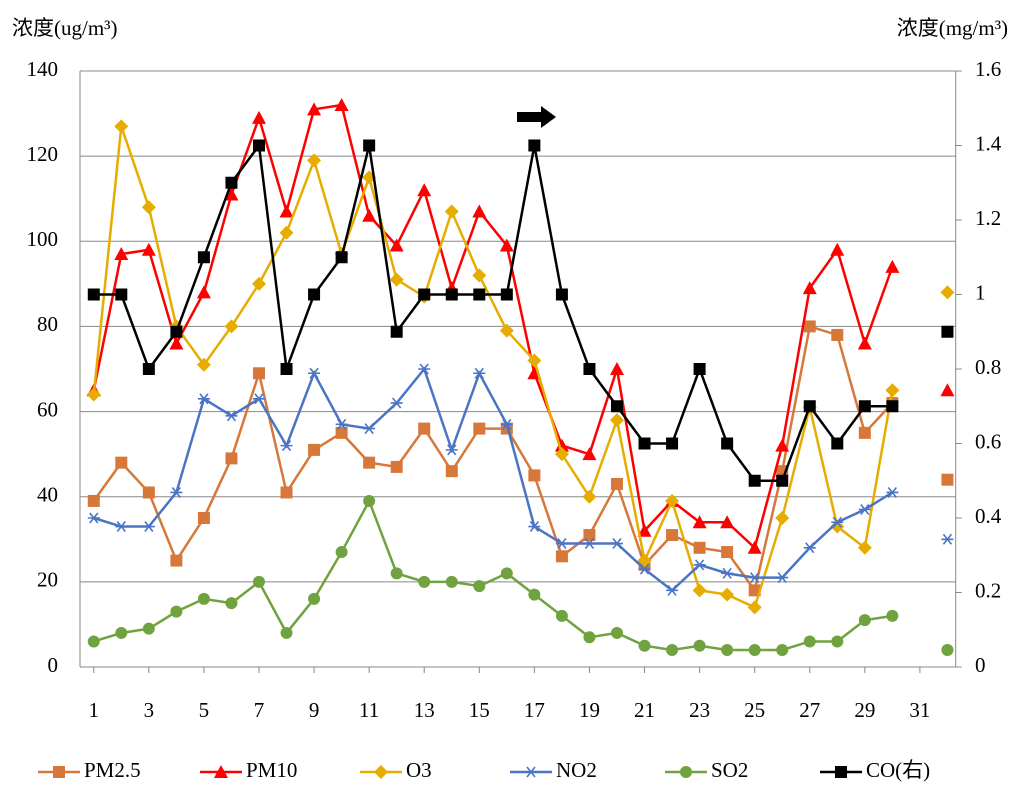 The height and width of the screenshot is (792, 1019). I want to click on legend-label: NO2, so click(576, 770).